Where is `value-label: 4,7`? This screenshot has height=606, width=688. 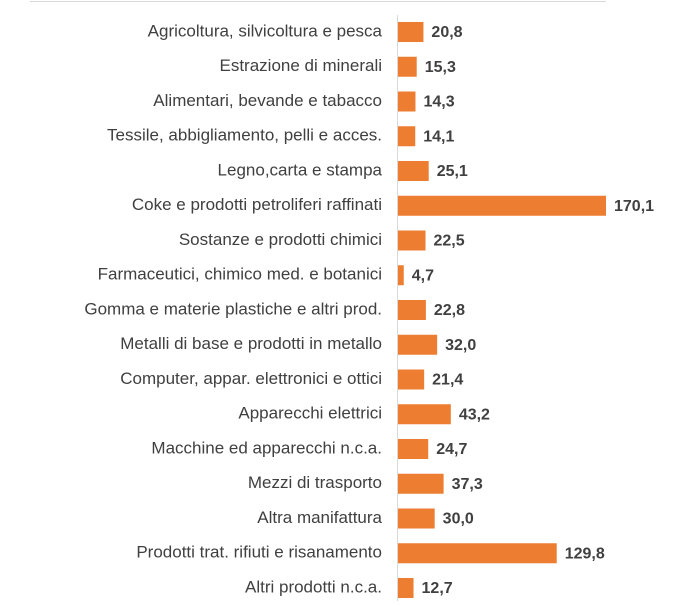 value-label: 4,7 is located at coordinates (423, 275).